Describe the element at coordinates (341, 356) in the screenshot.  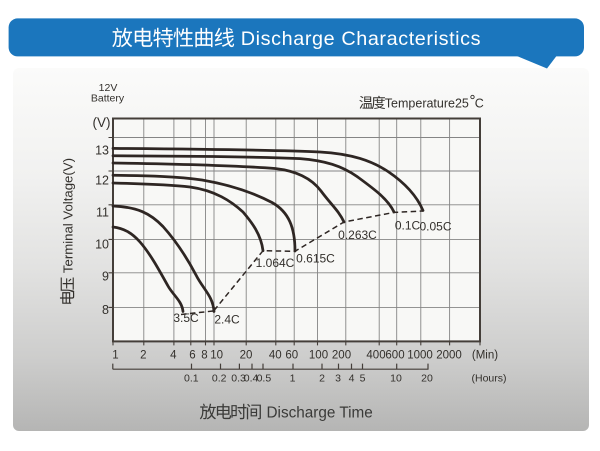
I see `svg-text: 200` at that location.